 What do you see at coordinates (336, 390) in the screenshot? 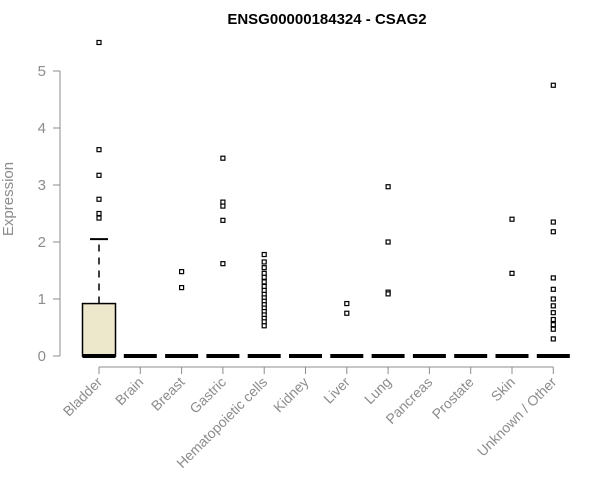
I see `x-tick-label: Liver` at bounding box center [336, 390].